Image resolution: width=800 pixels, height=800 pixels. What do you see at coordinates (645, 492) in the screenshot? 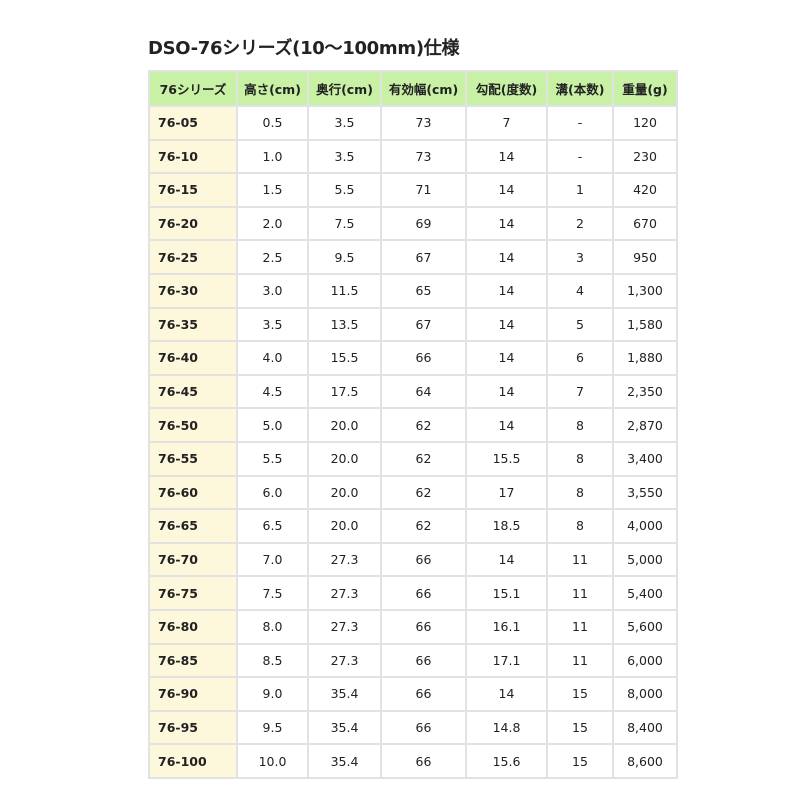
I see `cell-weight: 3,550` at bounding box center [645, 492].